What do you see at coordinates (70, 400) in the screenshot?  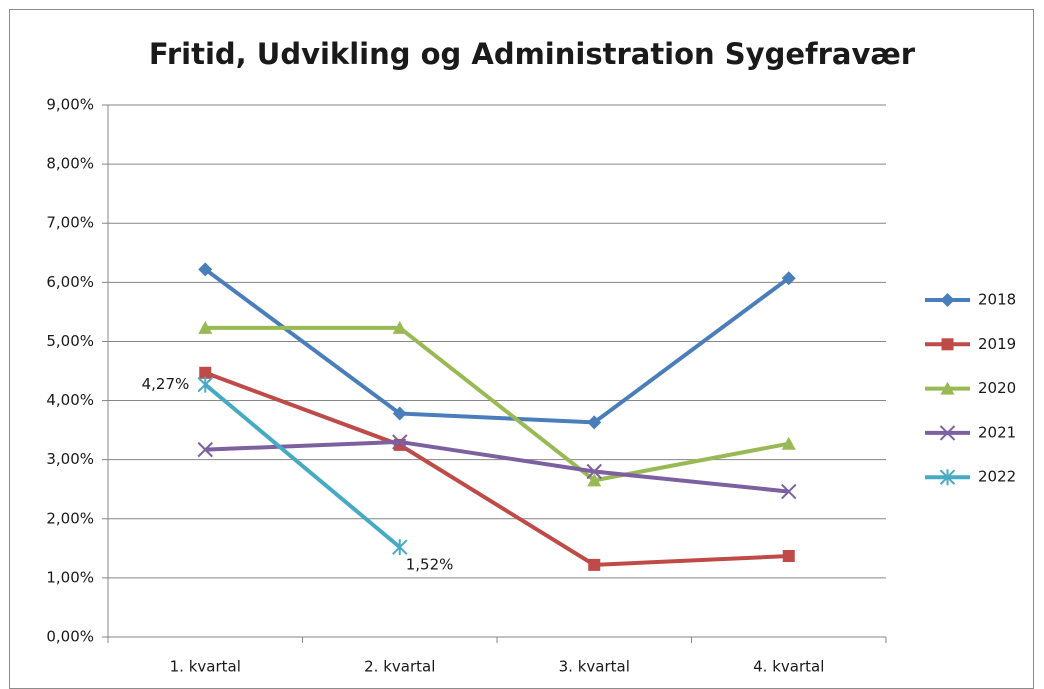 I see `y-tick-label: 4,00%` at bounding box center [70, 400].